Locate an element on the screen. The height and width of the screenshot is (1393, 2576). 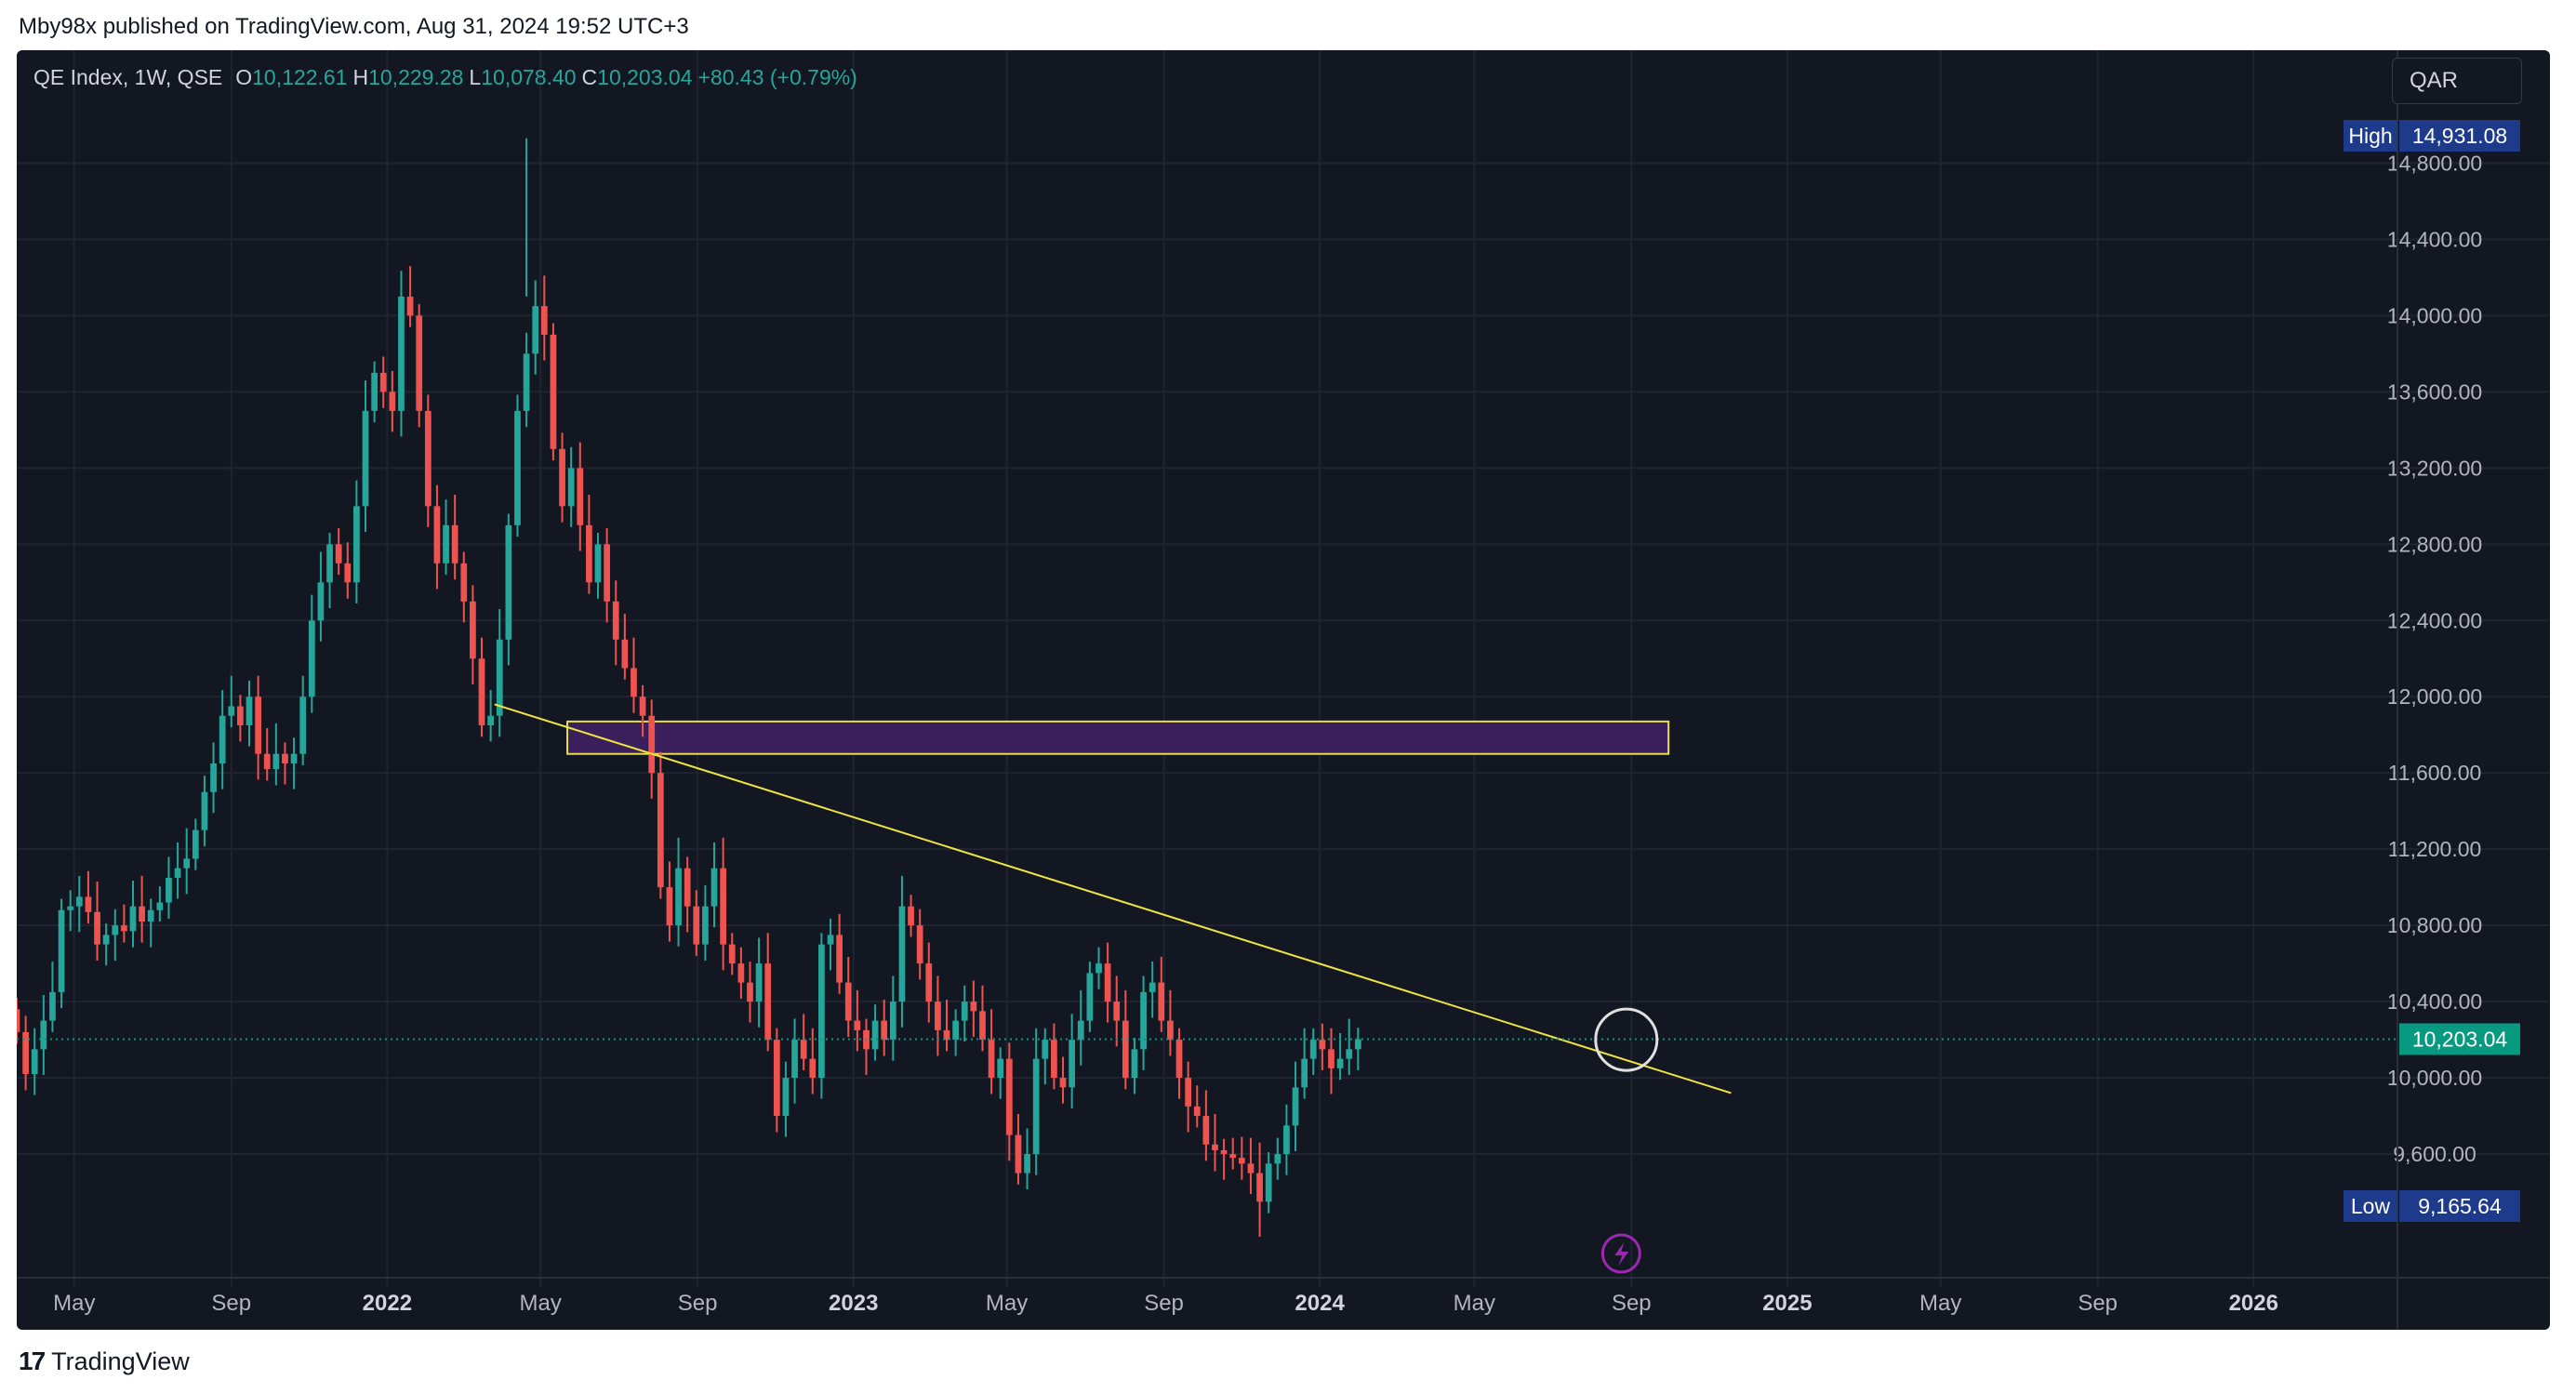
y-tick-label: 10,800.00 is located at coordinates (2434, 925).